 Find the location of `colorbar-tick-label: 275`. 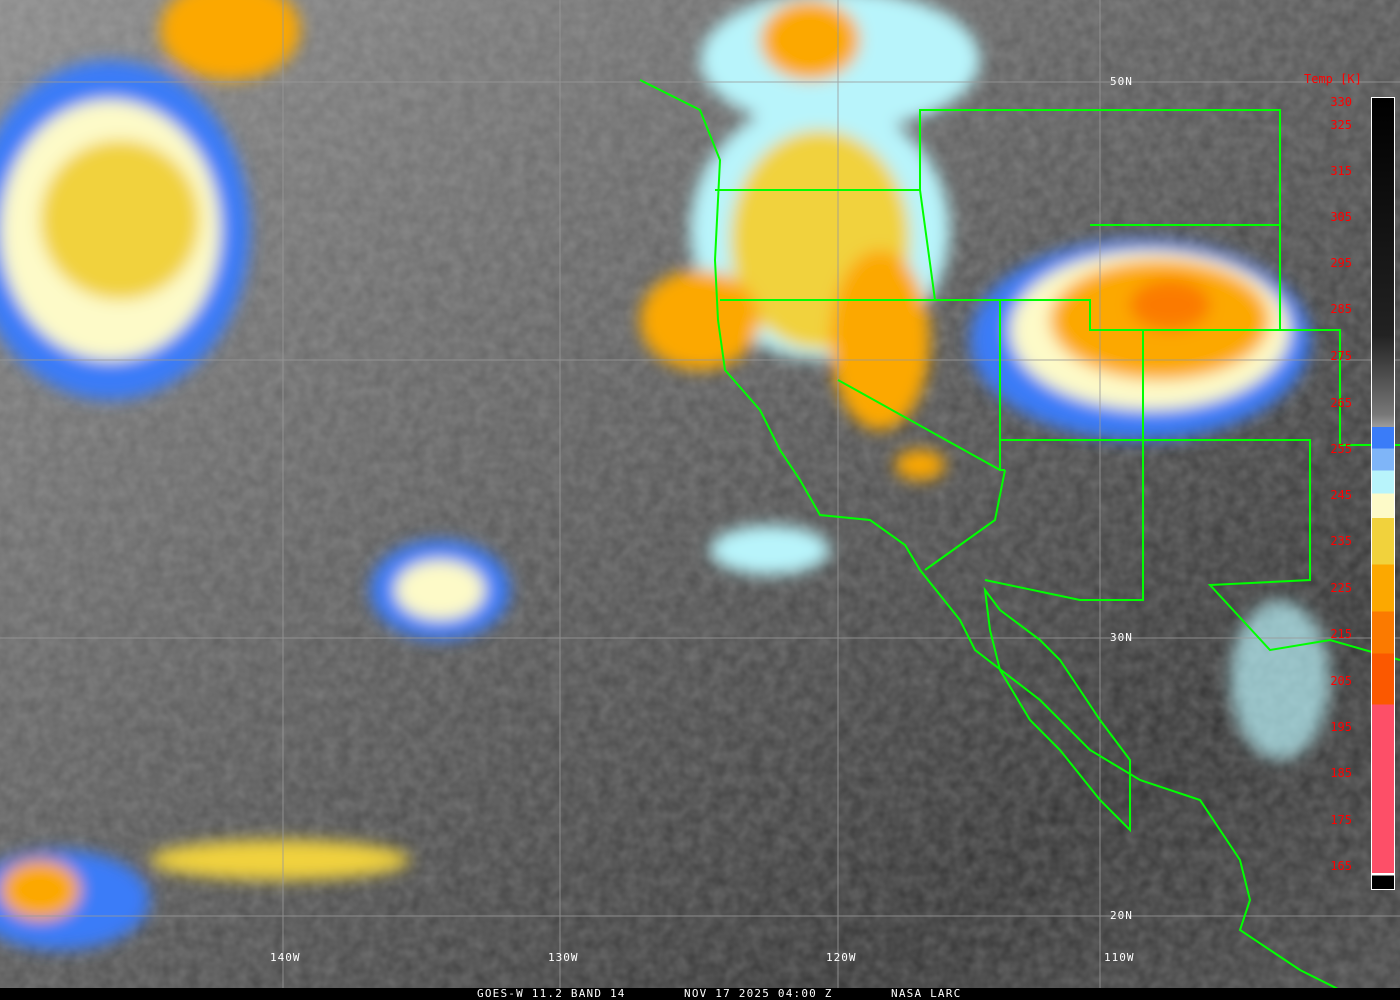

colorbar-tick-label: 275 is located at coordinates (1341, 356).